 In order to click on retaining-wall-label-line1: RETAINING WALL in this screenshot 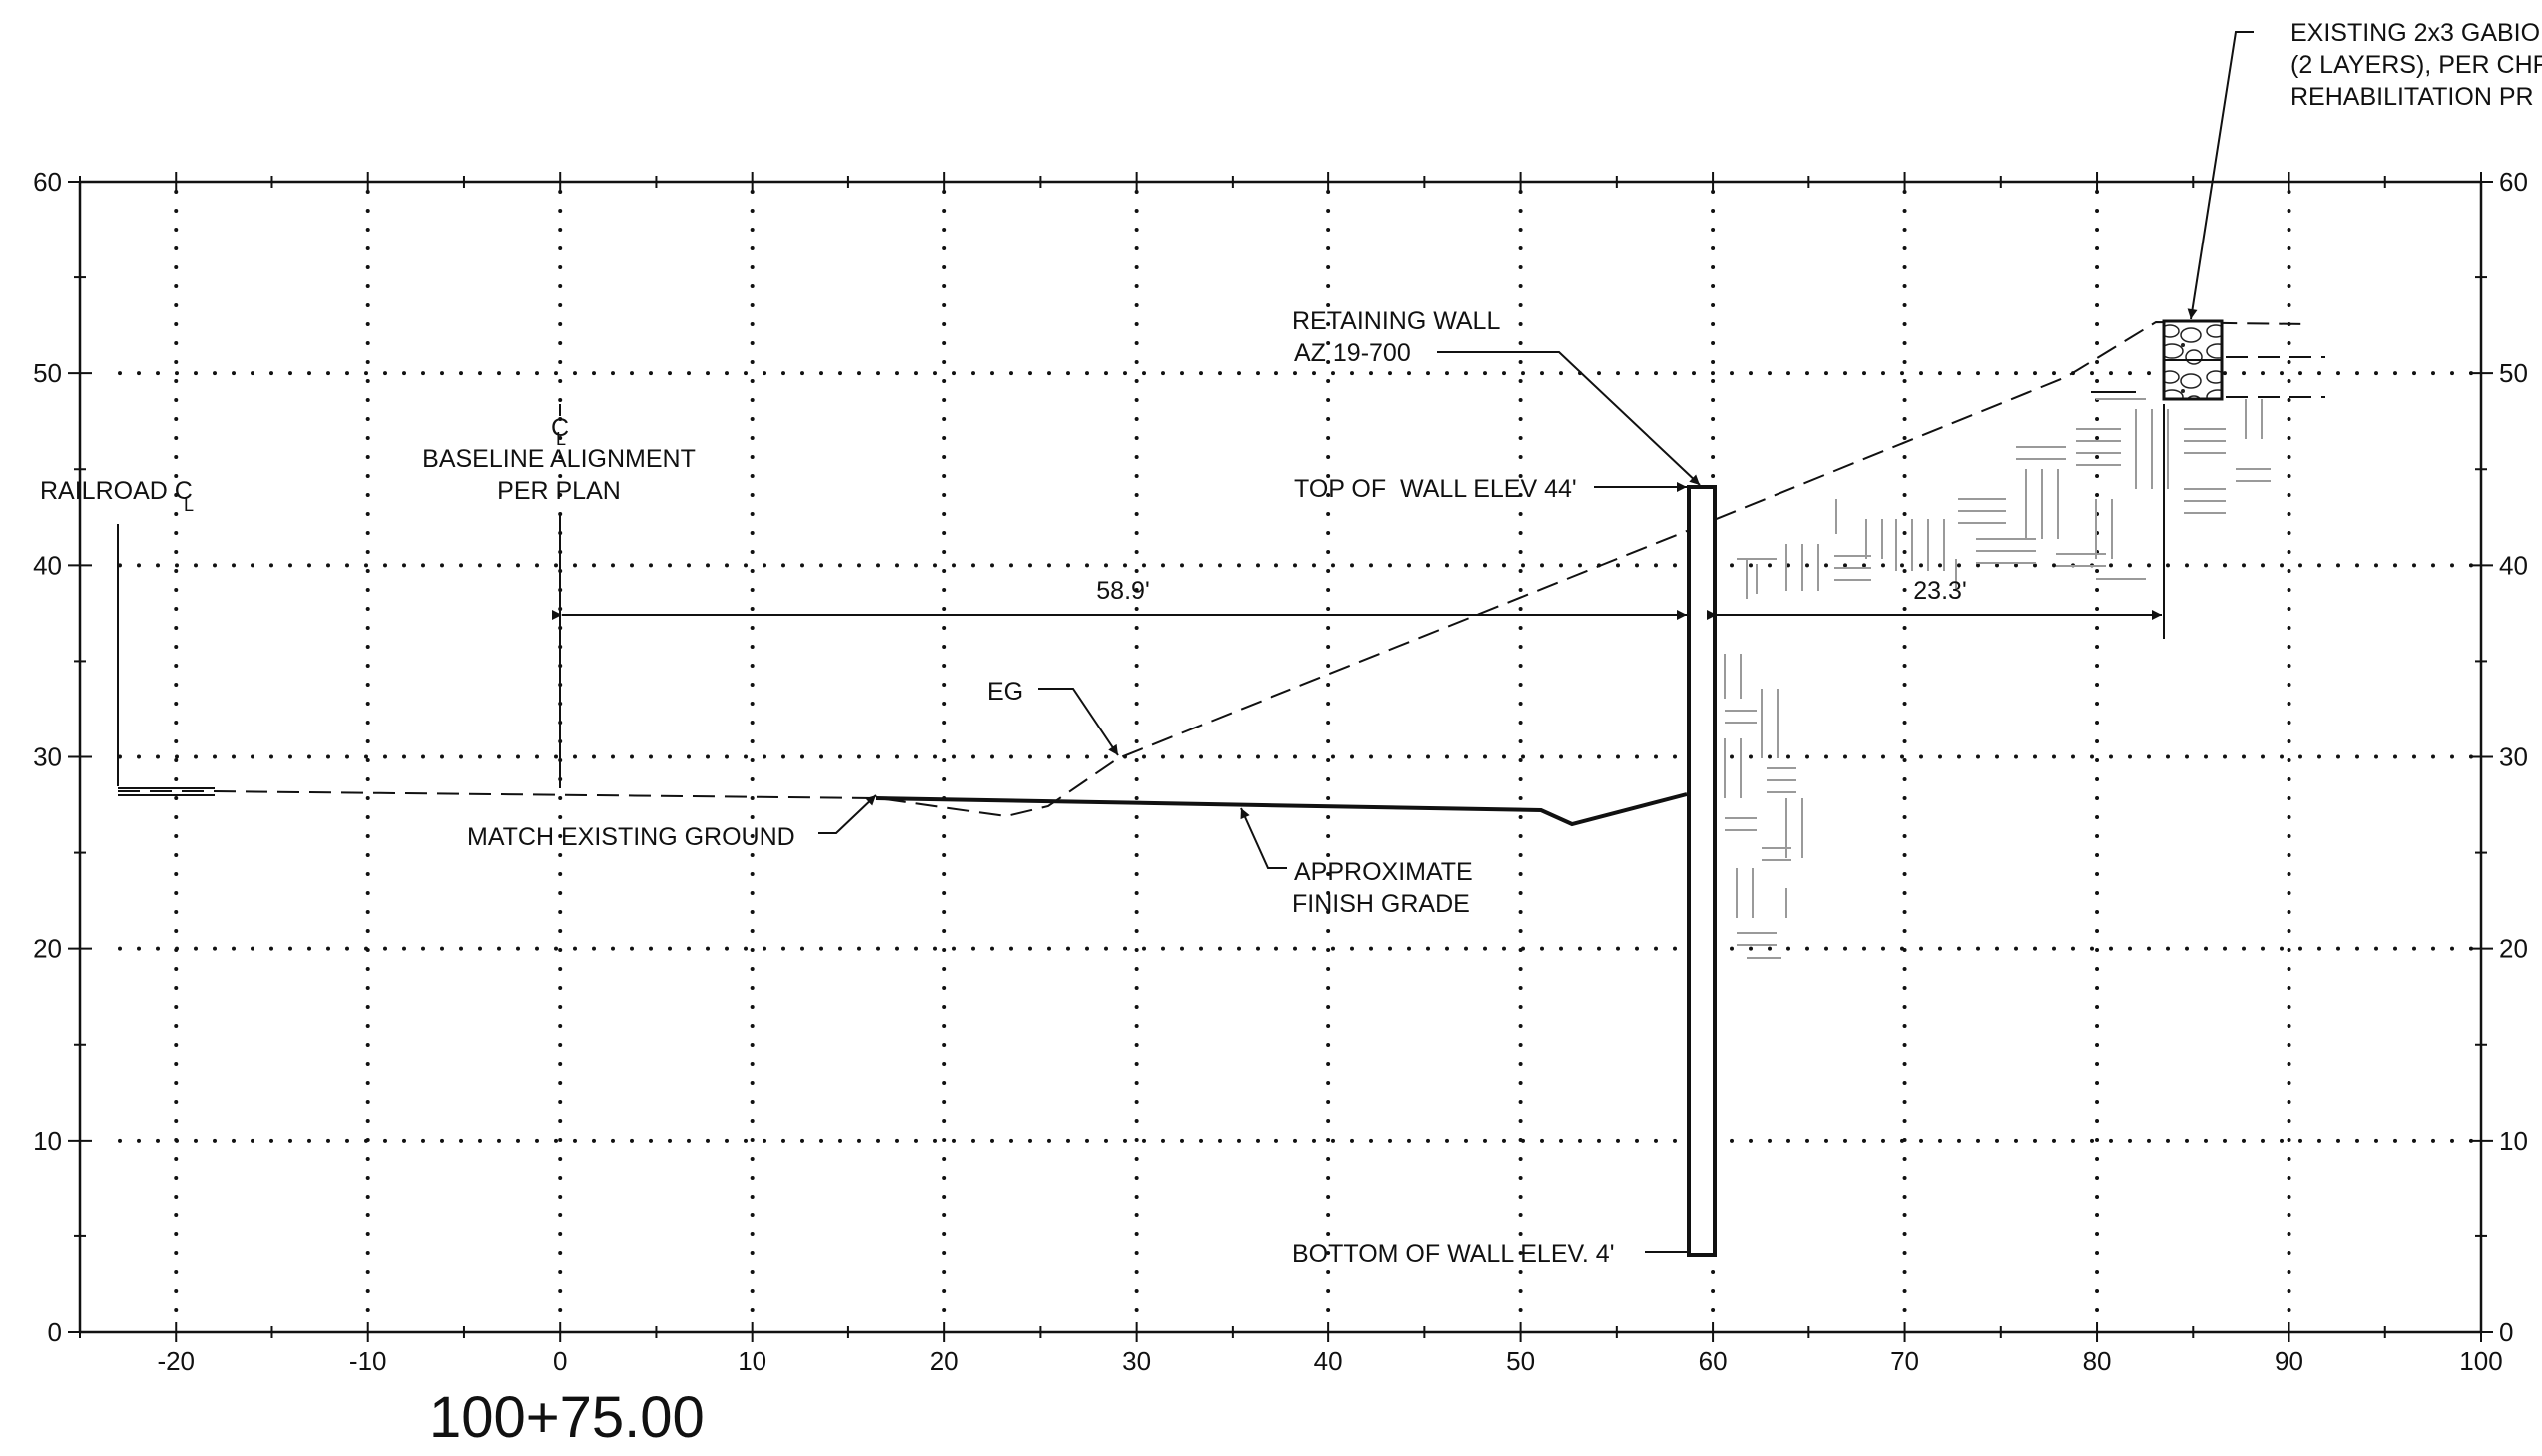, I will do `click(1396, 321)`.